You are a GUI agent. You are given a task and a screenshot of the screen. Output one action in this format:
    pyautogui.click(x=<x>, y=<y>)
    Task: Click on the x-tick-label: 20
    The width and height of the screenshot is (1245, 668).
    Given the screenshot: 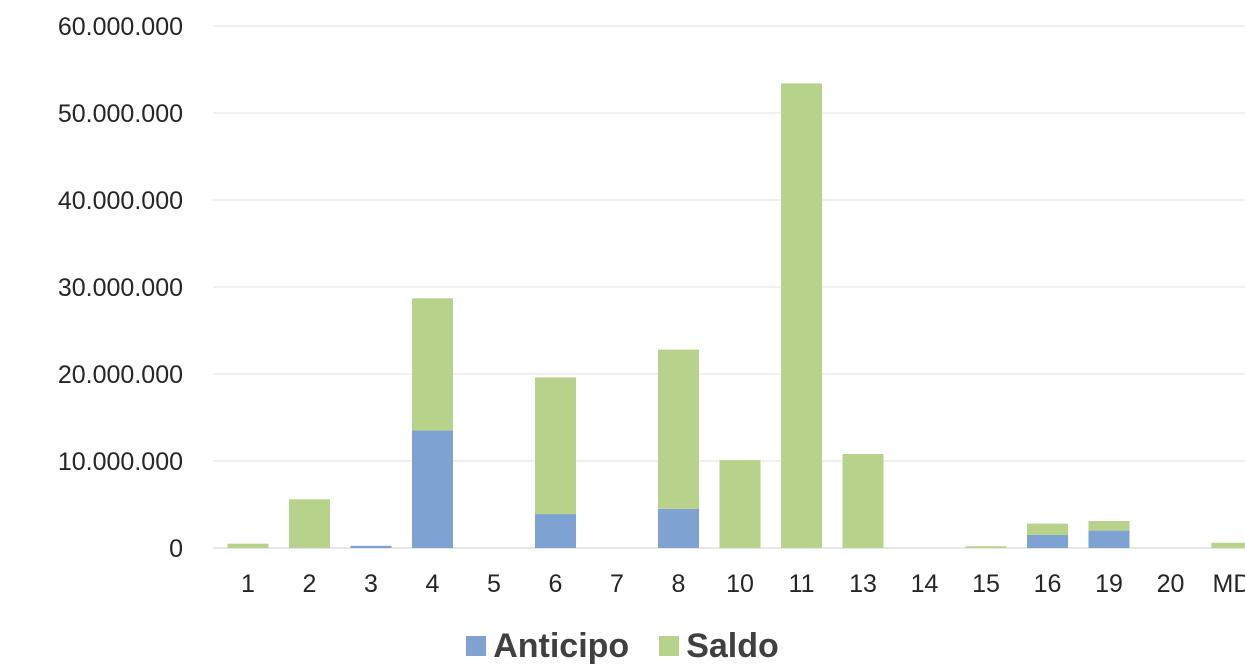 What is the action you would take?
    pyautogui.click(x=1171, y=584)
    